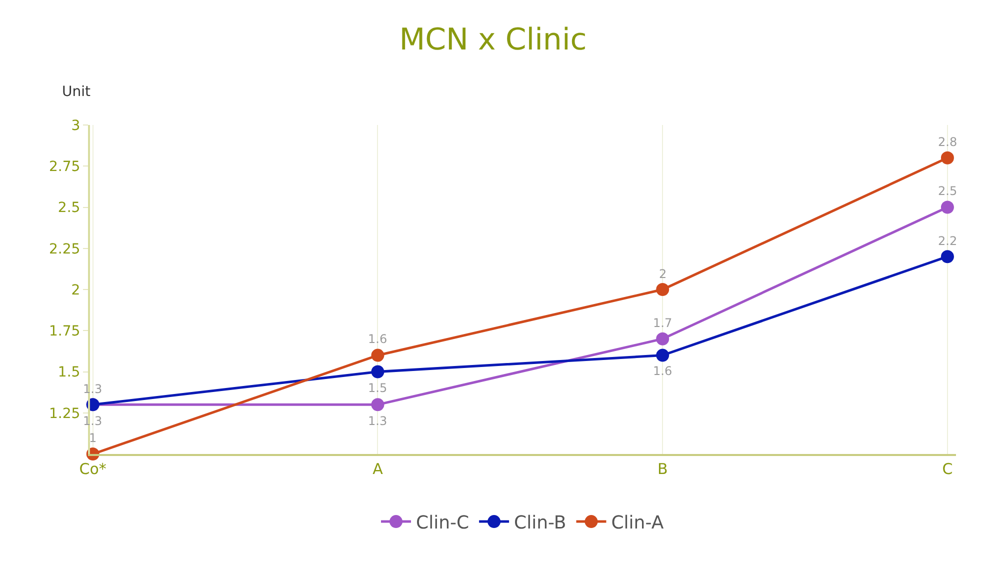 This screenshot has height=569, width=986. I want to click on x-tick-label: Co*, so click(93, 469).